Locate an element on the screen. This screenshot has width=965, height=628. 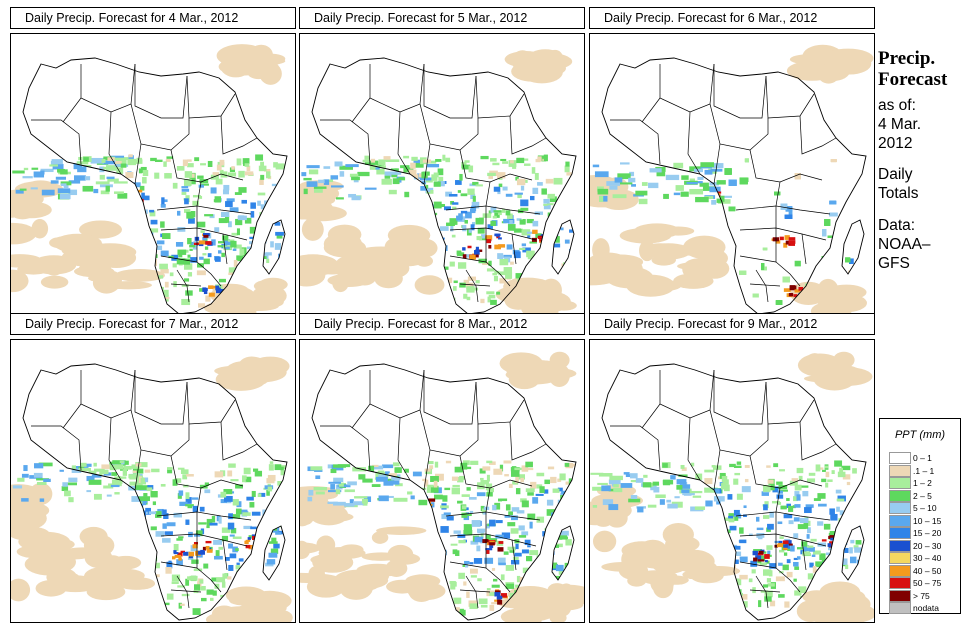
data-line1: Data: is located at coordinates (897, 225).